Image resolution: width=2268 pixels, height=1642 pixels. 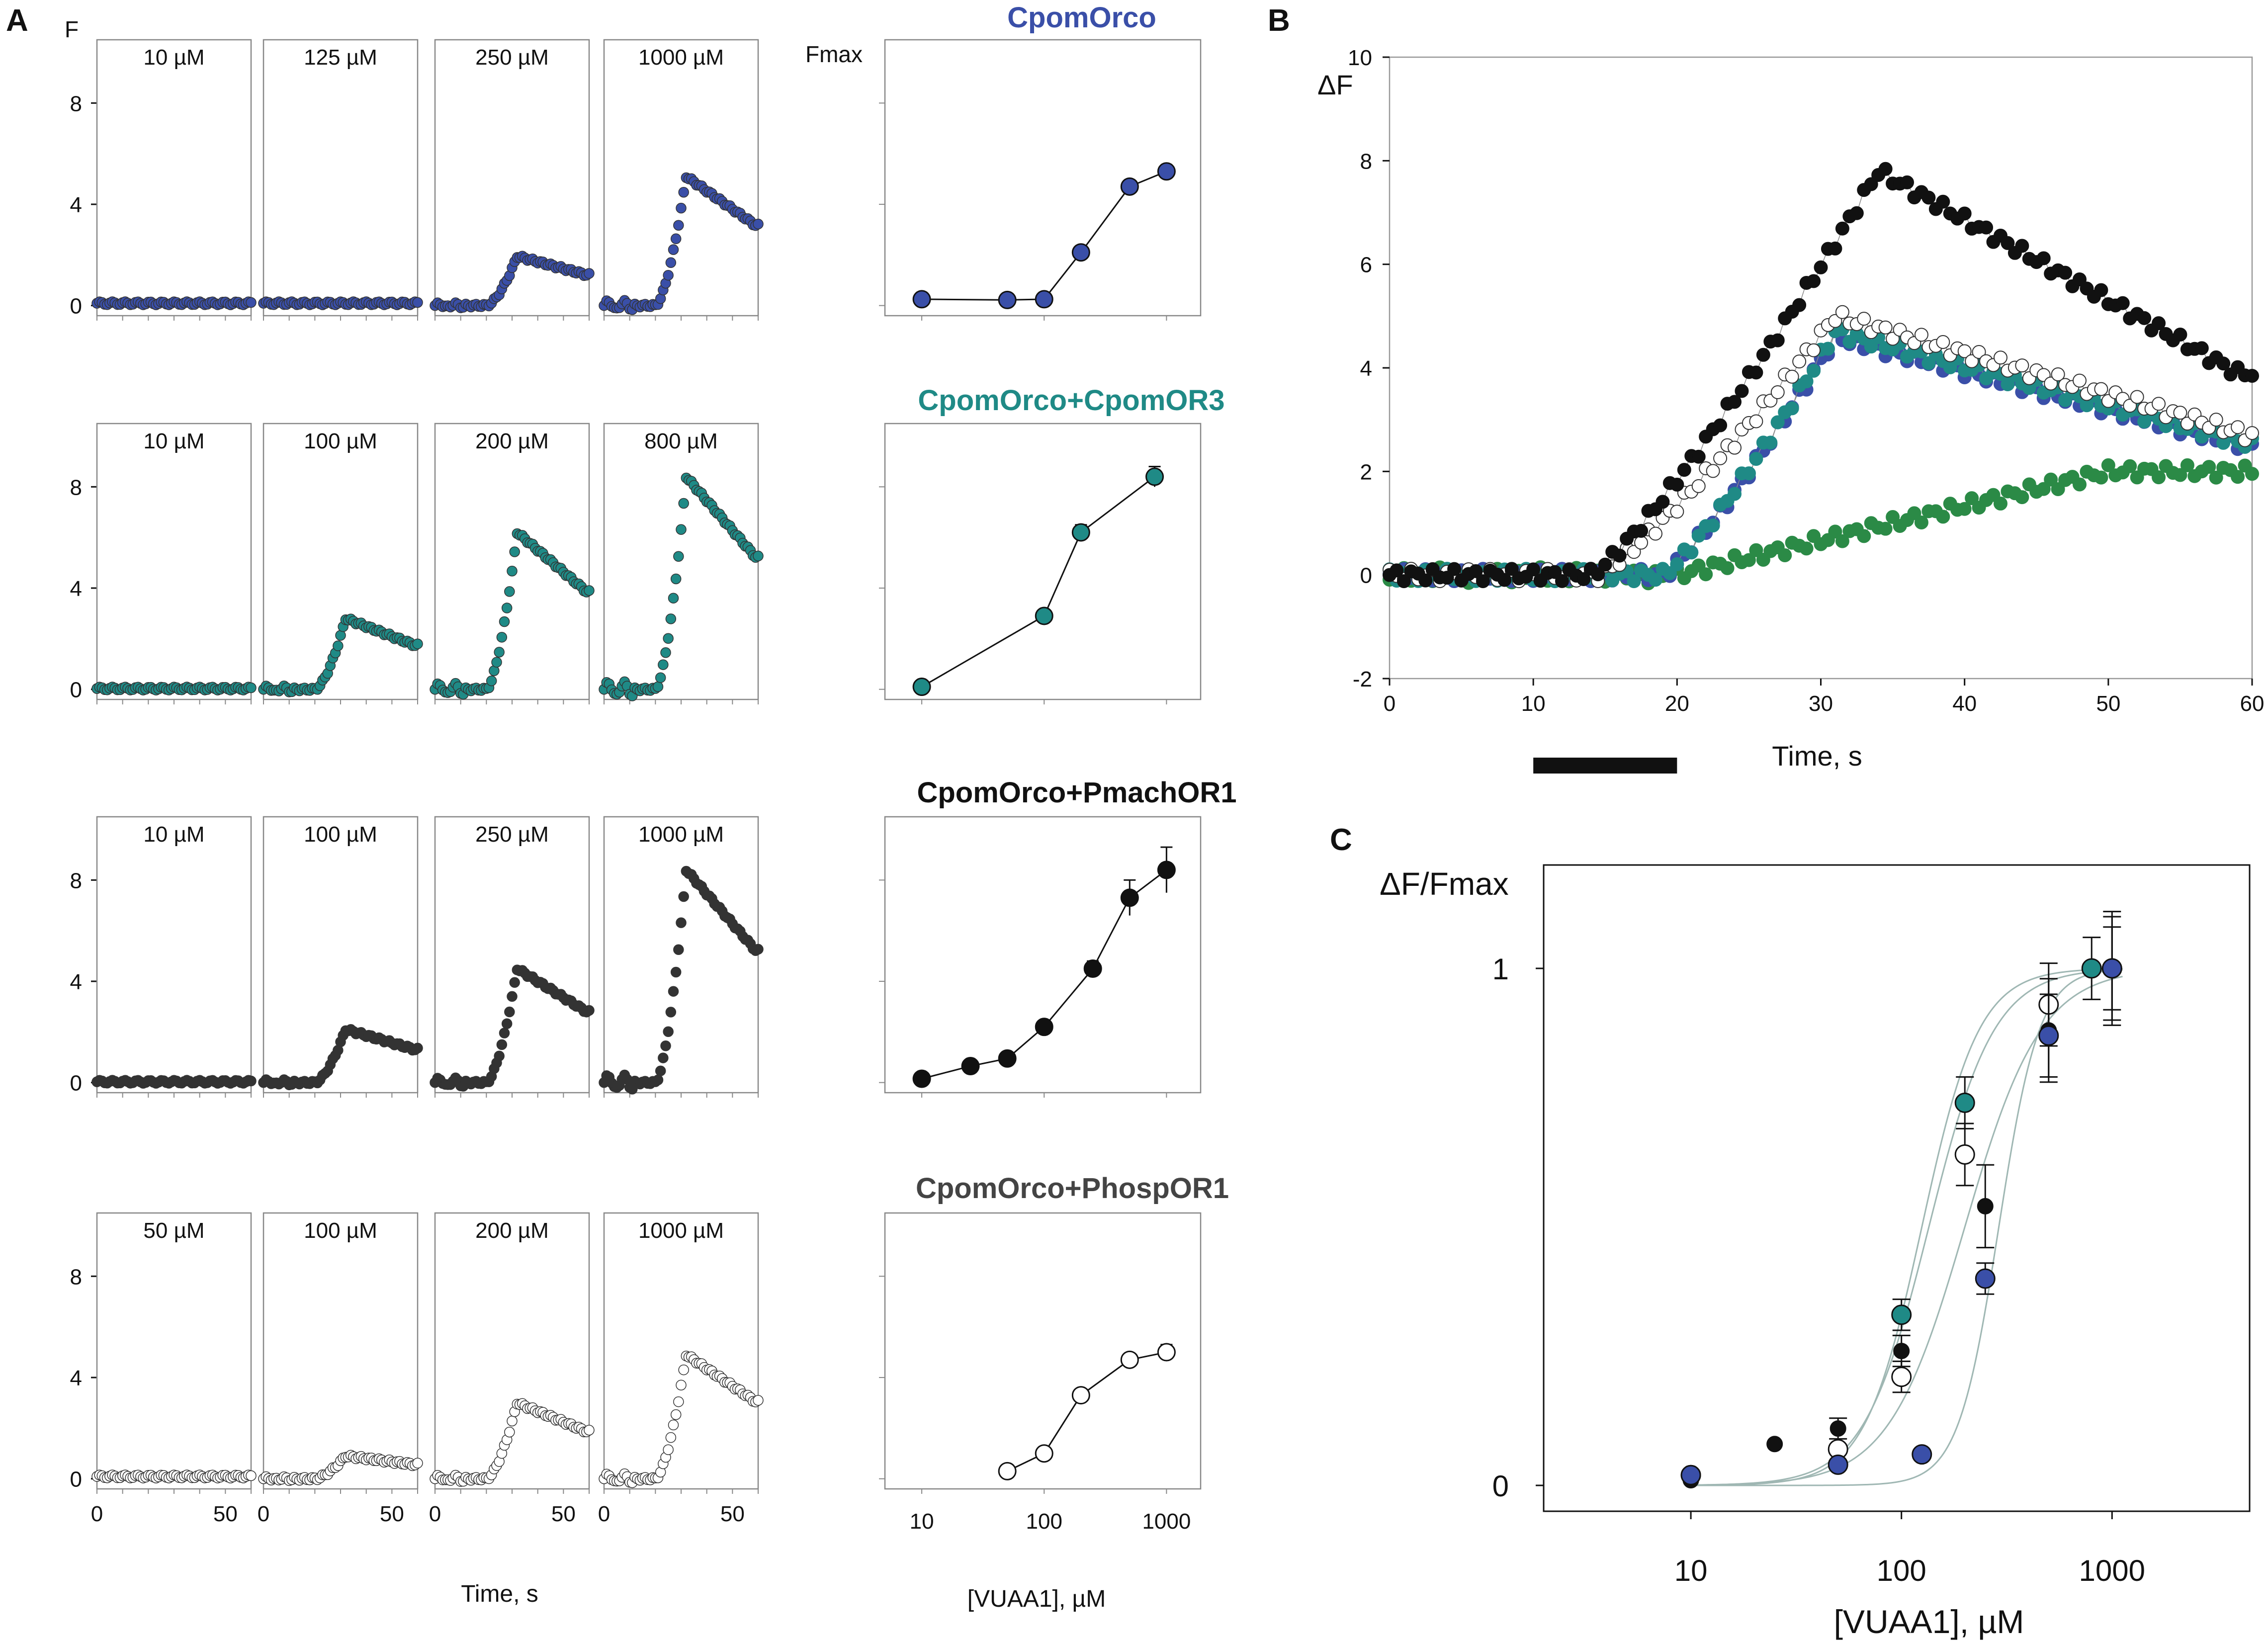 What do you see at coordinates (1366, 576) in the screenshot?
I see `b-ytick-label: 0` at bounding box center [1366, 576].